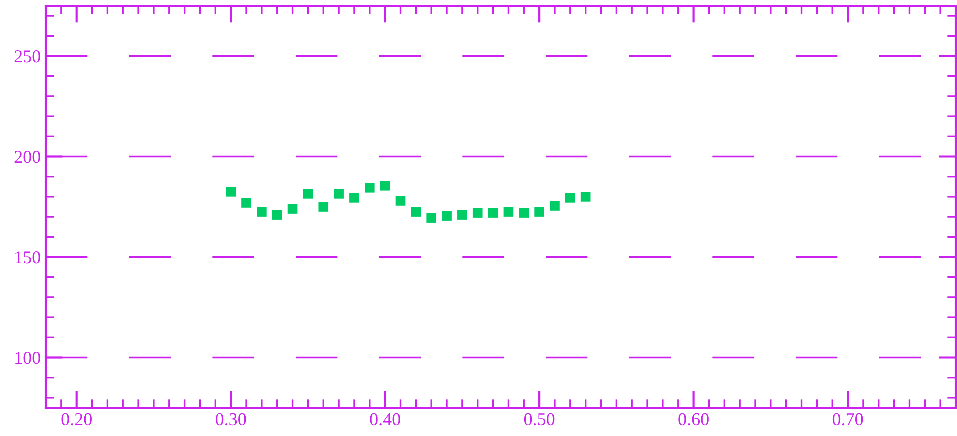 This screenshot has width=957, height=436. What do you see at coordinates (28, 258) in the screenshot?
I see `y-tick-label: 150` at bounding box center [28, 258].